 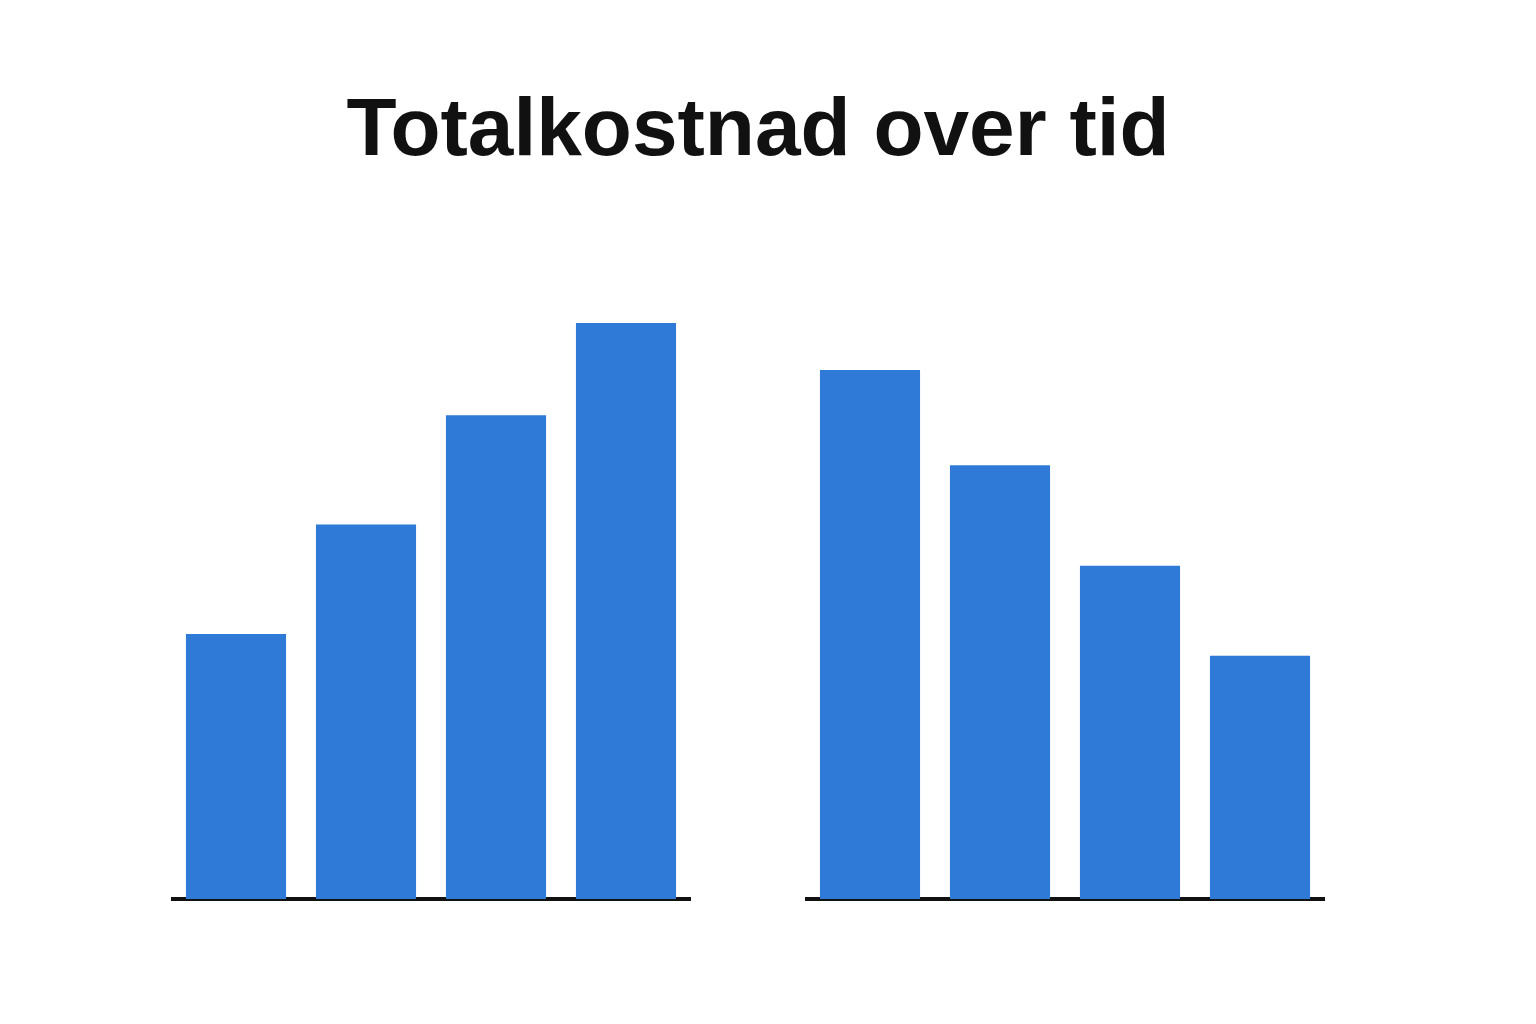 What do you see at coordinates (758, 127) in the screenshot?
I see `chart-title: Totalkostnad over tid` at bounding box center [758, 127].